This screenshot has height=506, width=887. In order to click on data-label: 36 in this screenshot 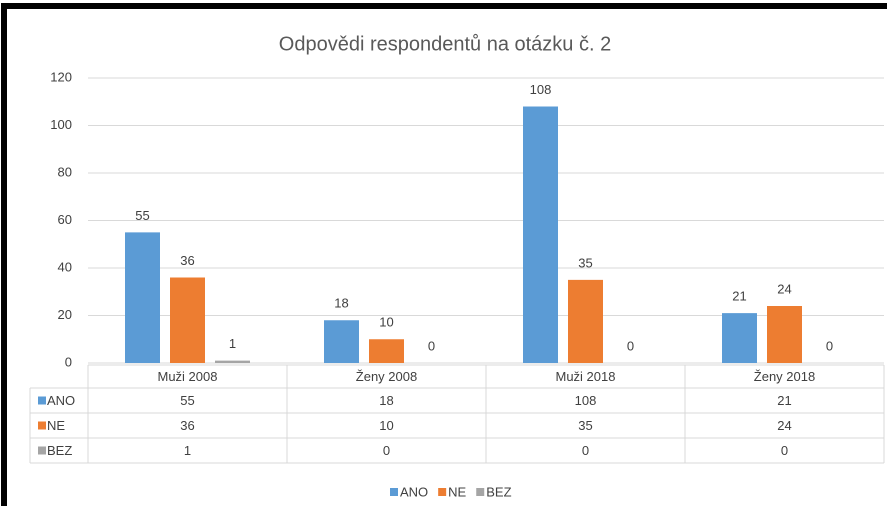, I will do `click(187, 260)`.